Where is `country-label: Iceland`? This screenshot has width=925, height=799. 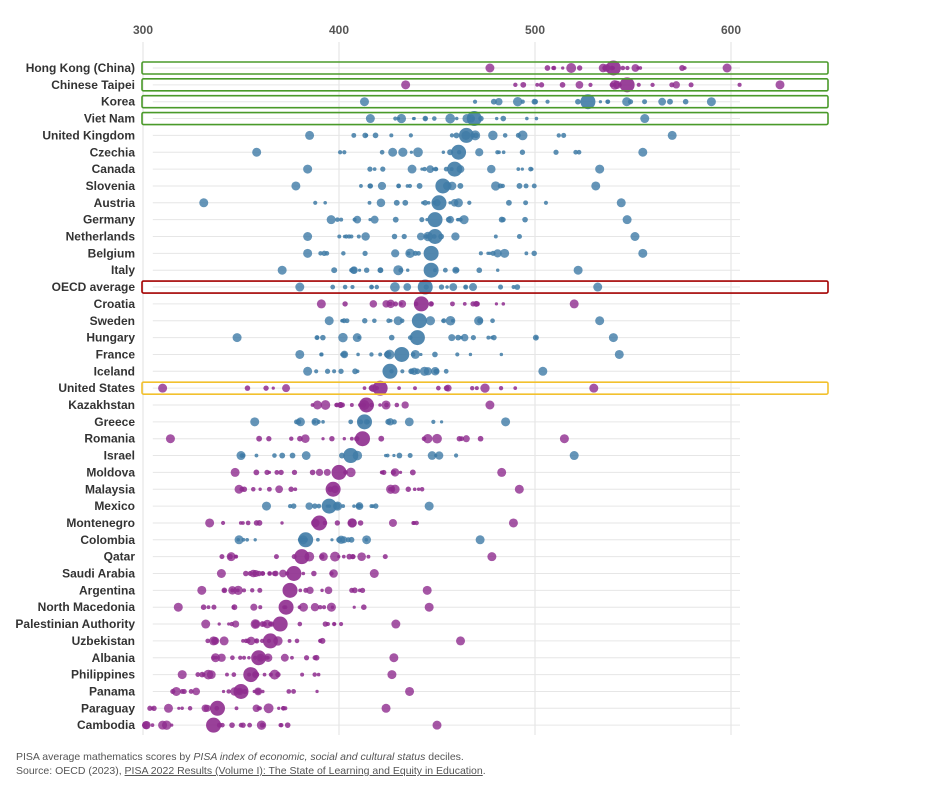
country-label: Iceland is located at coordinates (114, 371).